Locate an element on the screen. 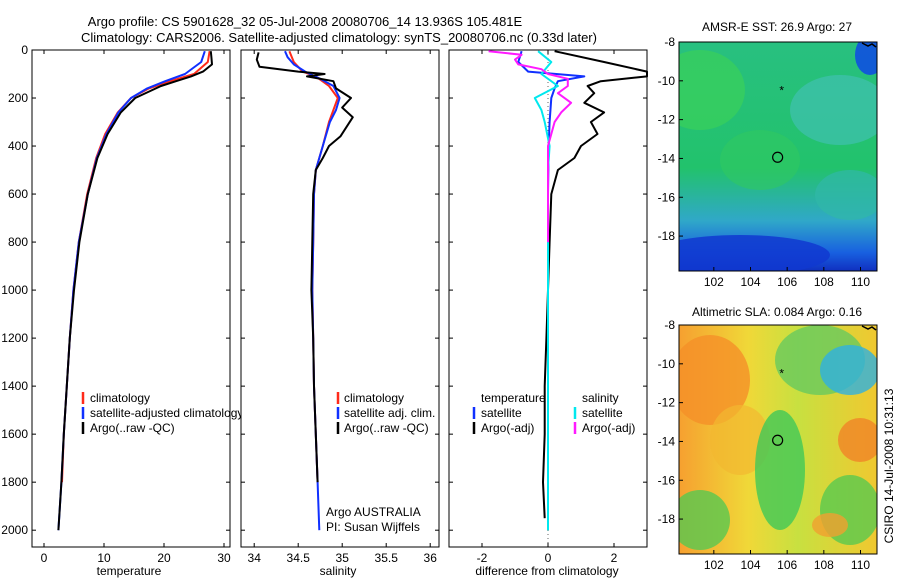 Image resolution: width=900 pixels, height=580 pixels. difference-series-temperature-argo-adj- is located at coordinates (595, 284).